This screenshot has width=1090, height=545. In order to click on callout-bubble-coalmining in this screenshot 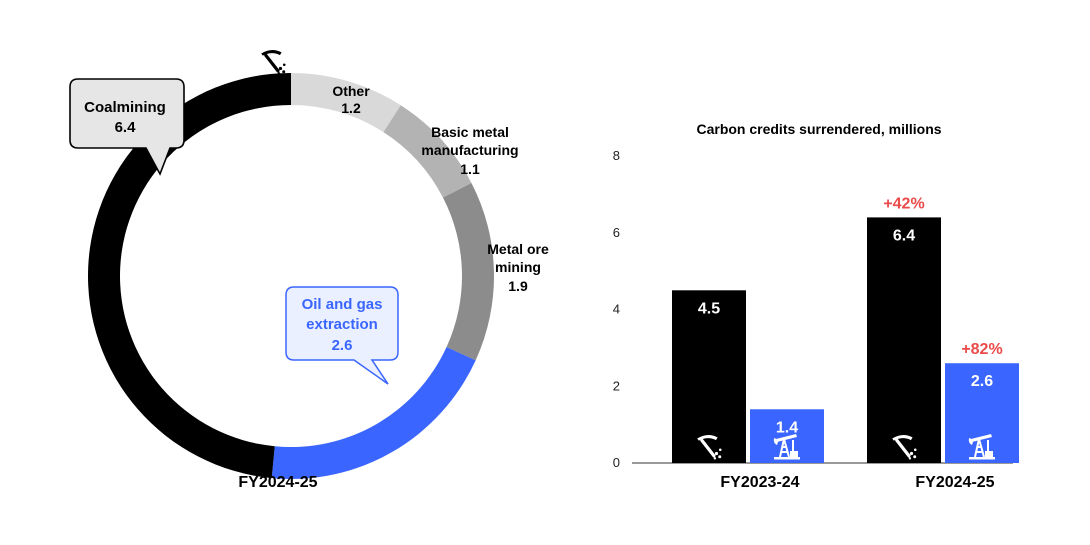, I will do `click(127, 127)`.